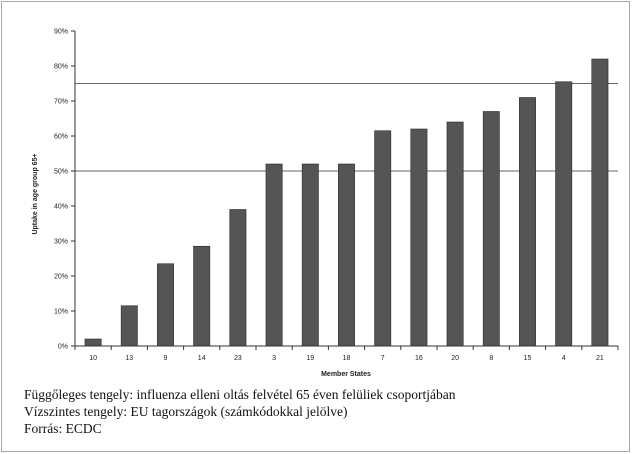 This screenshot has width=633, height=454. I want to click on y-tick-label: 30%, so click(61, 242).